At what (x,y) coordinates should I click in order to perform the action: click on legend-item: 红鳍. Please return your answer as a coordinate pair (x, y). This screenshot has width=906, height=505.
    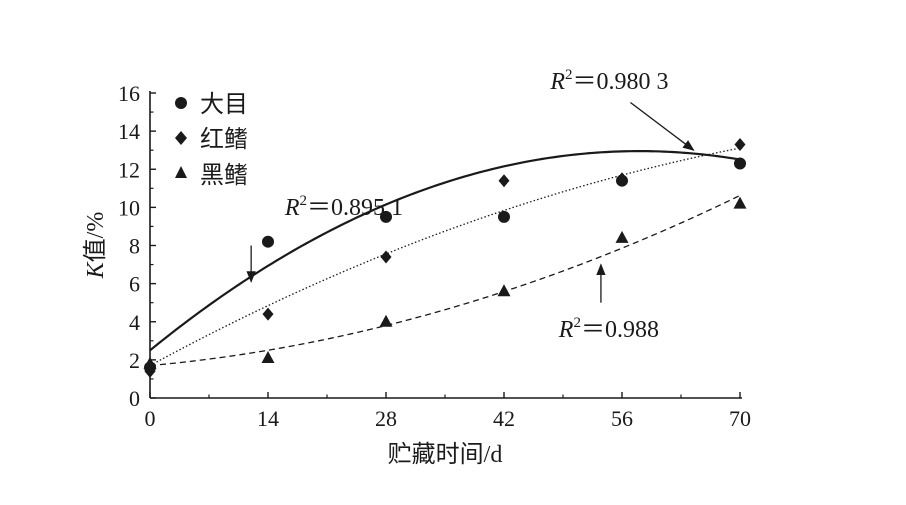
    Looking at the image, I should click on (211, 139).